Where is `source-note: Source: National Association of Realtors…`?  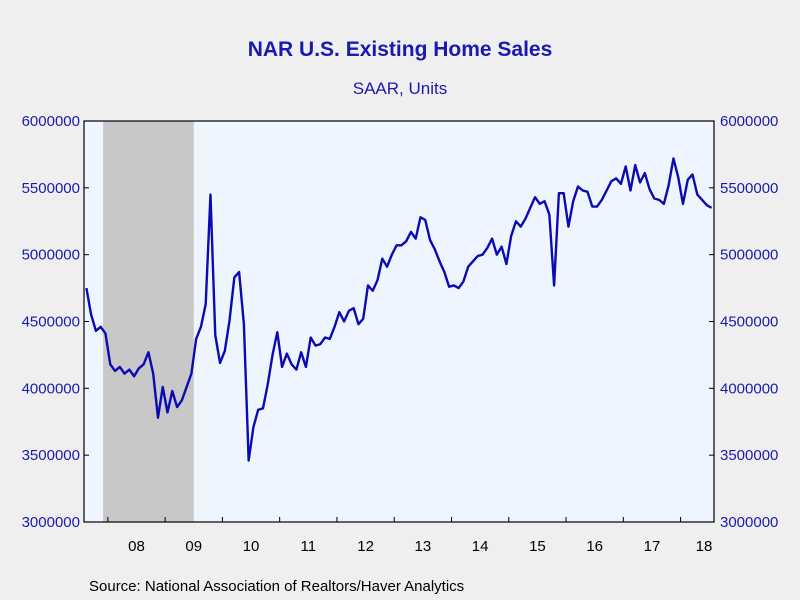
source-note: Source: National Association of Realtors… is located at coordinates (277, 586).